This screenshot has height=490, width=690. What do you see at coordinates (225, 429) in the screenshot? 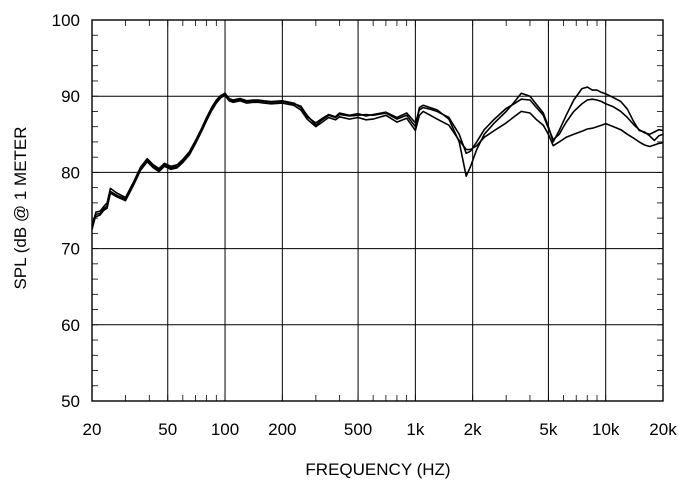
I see `x-tick-label: 100` at bounding box center [225, 429].